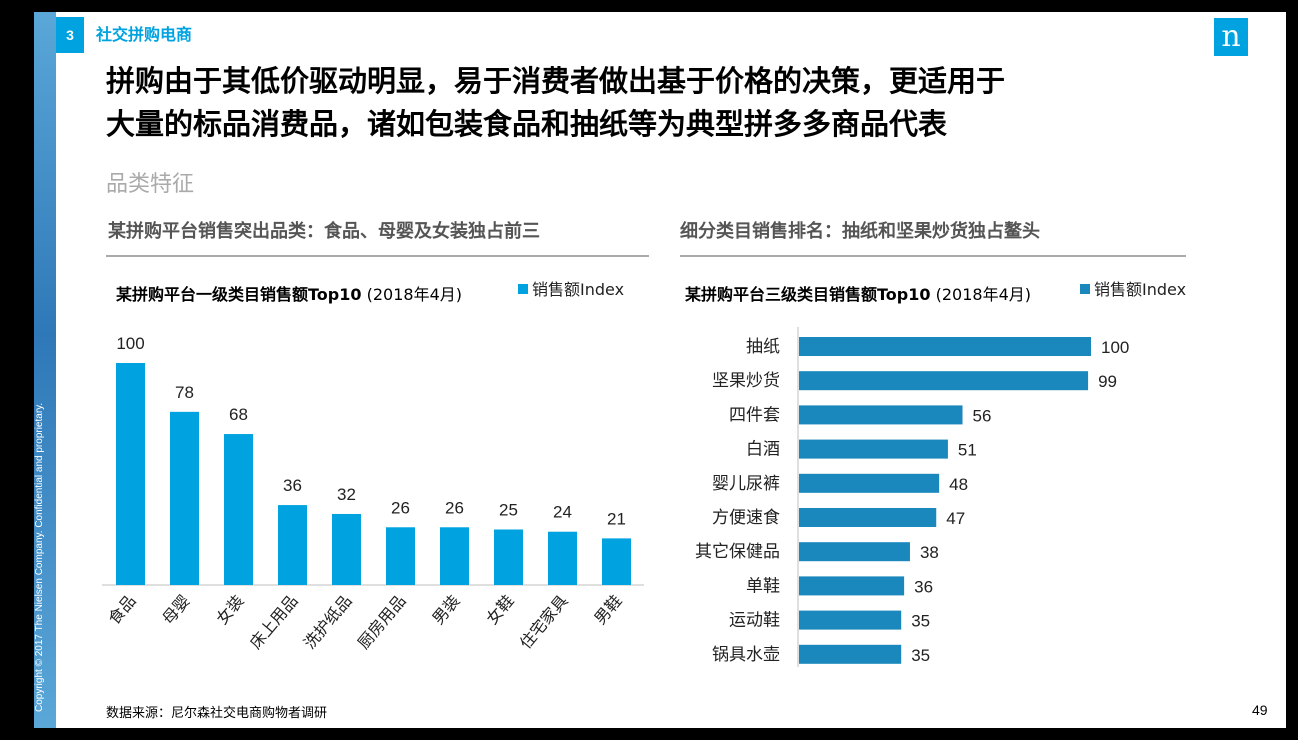  Describe the element at coordinates (955, 518) in the screenshot. I see `bar-value-label: 47` at that location.